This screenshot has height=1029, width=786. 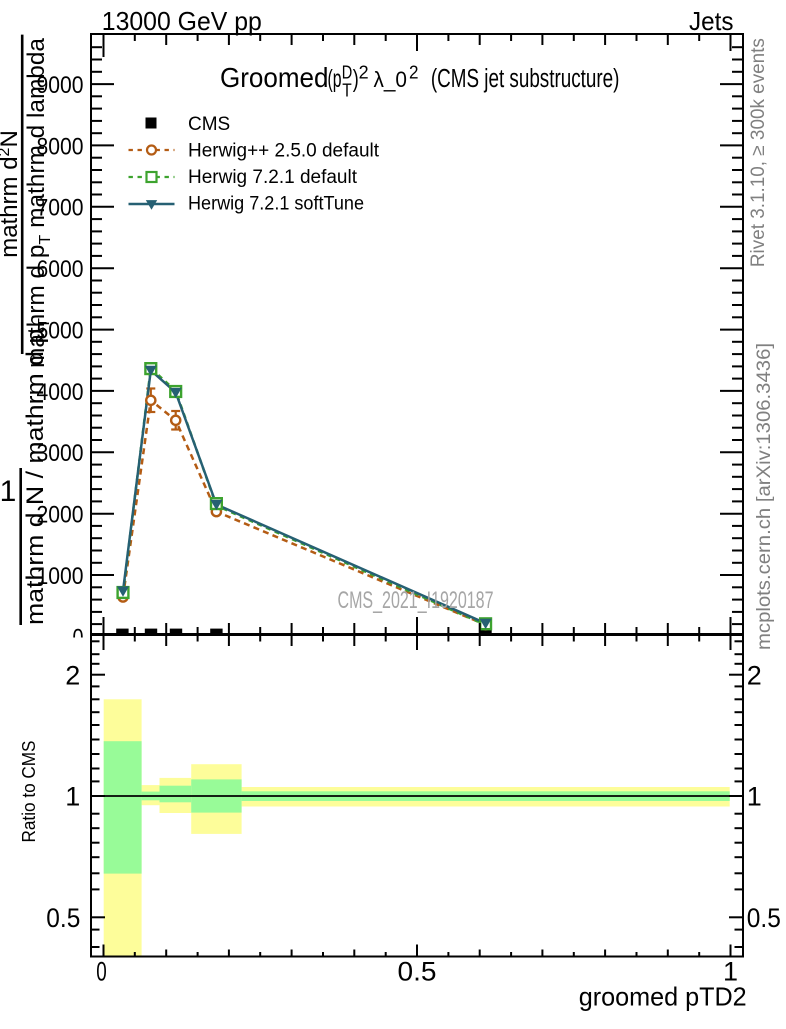 What do you see at coordinates (209, 124) in the screenshot?
I see `svg-text: CMS` at bounding box center [209, 124].